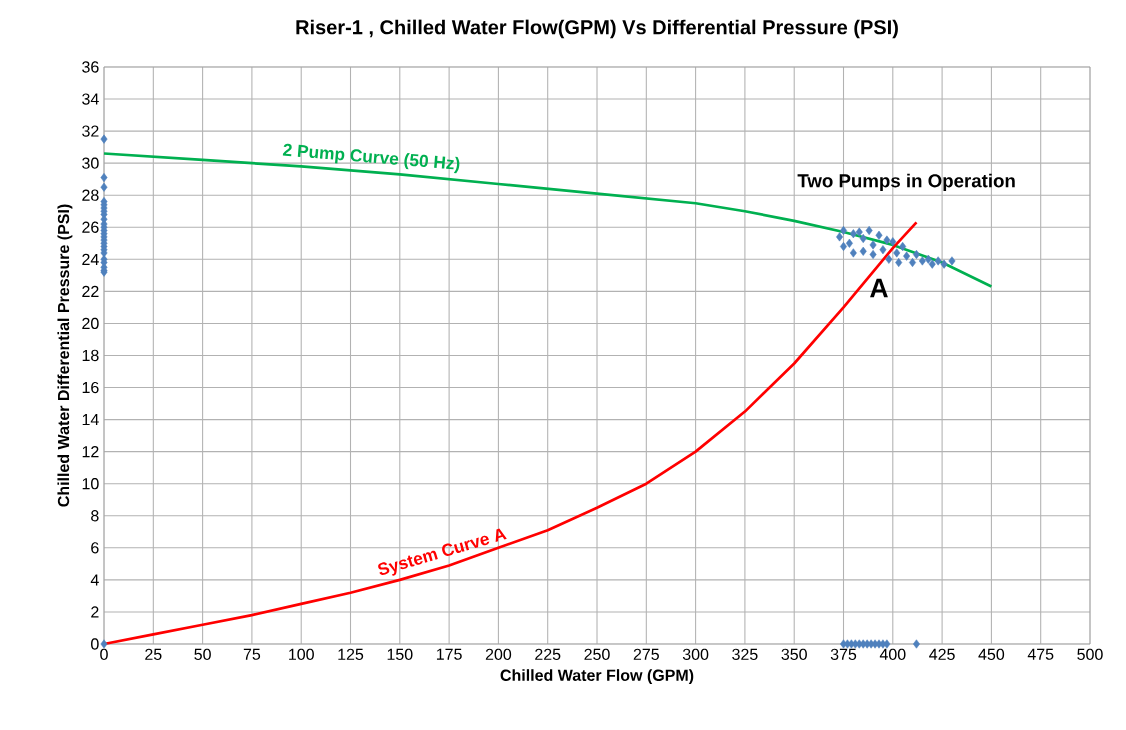 The image size is (1126, 730). I want to click on x-tick-label: 425, so click(942, 654).